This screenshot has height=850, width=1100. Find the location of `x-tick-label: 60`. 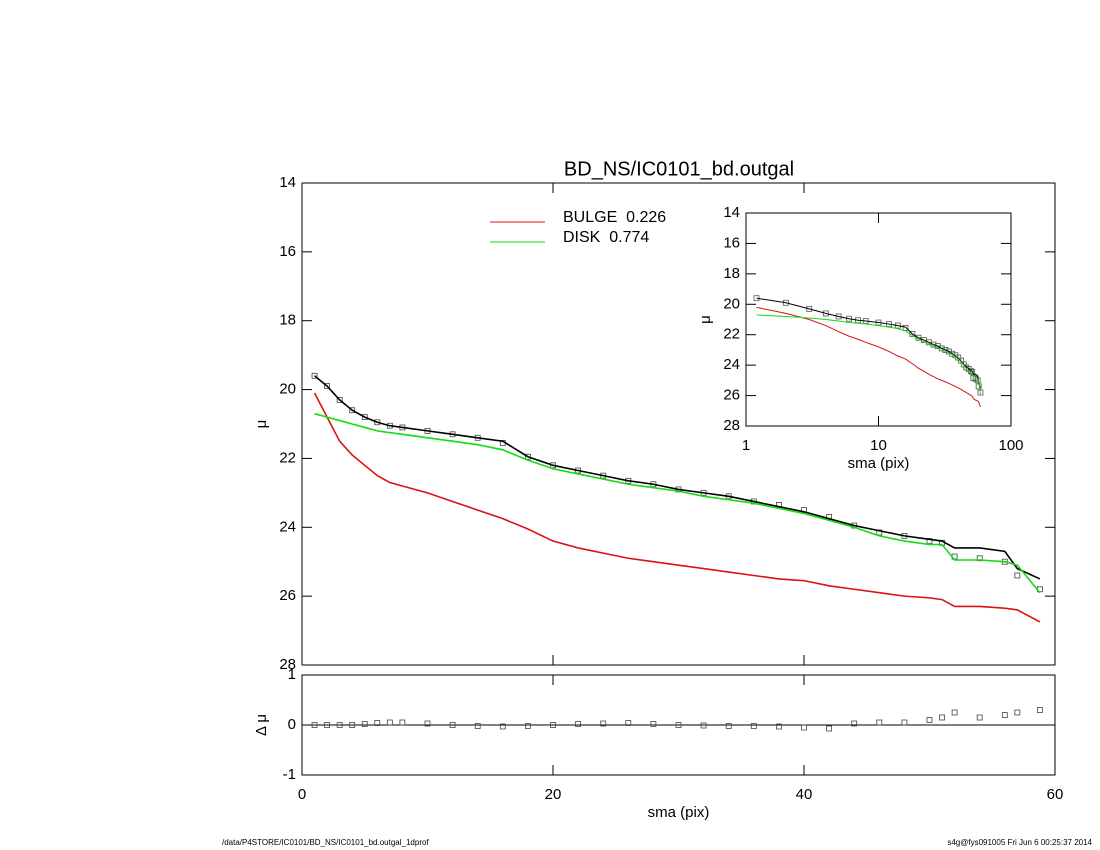

x-tick-label: 60 is located at coordinates (1055, 794).